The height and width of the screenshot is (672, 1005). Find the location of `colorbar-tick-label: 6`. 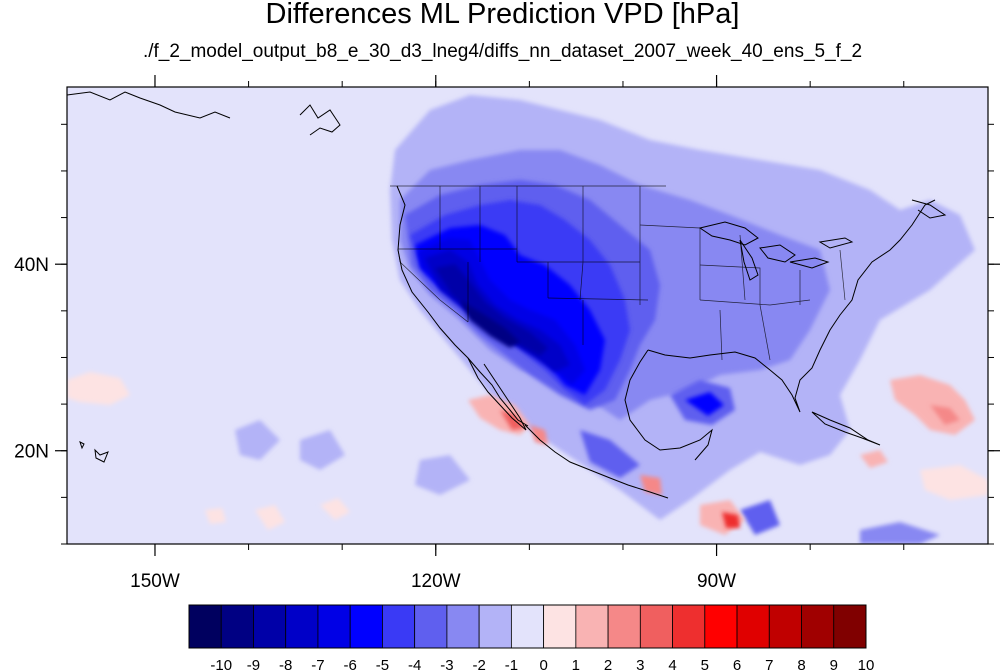

colorbar-tick-label: 6 is located at coordinates (737, 664).